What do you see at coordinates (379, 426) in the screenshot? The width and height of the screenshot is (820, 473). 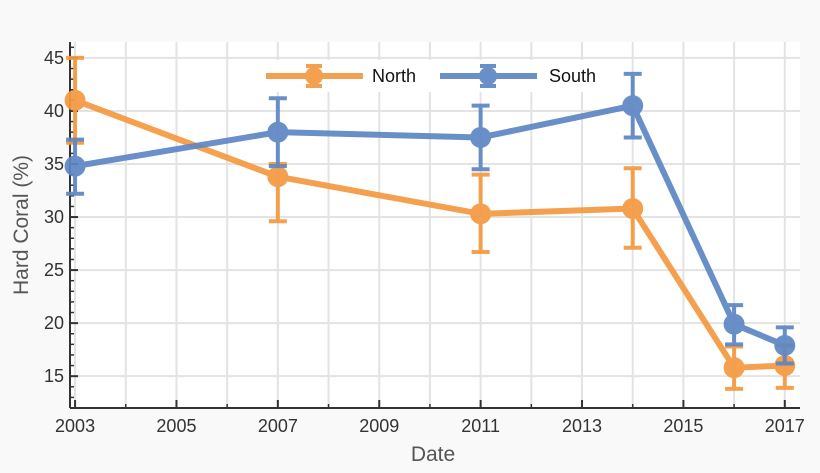 I see `x-tick-label-2009: 2009` at bounding box center [379, 426].